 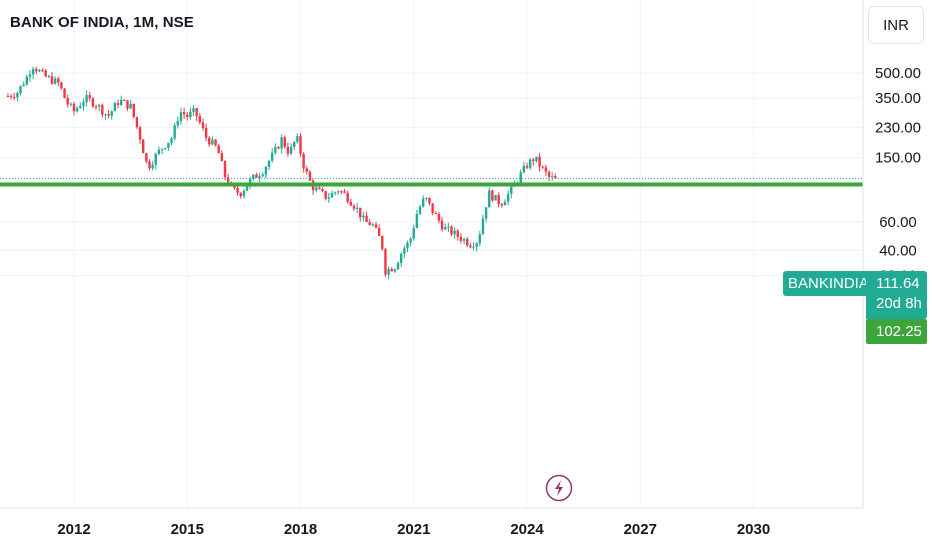 I want to click on chart-title: BANK OF INDIA, 1M, NSE, so click(x=102, y=22).